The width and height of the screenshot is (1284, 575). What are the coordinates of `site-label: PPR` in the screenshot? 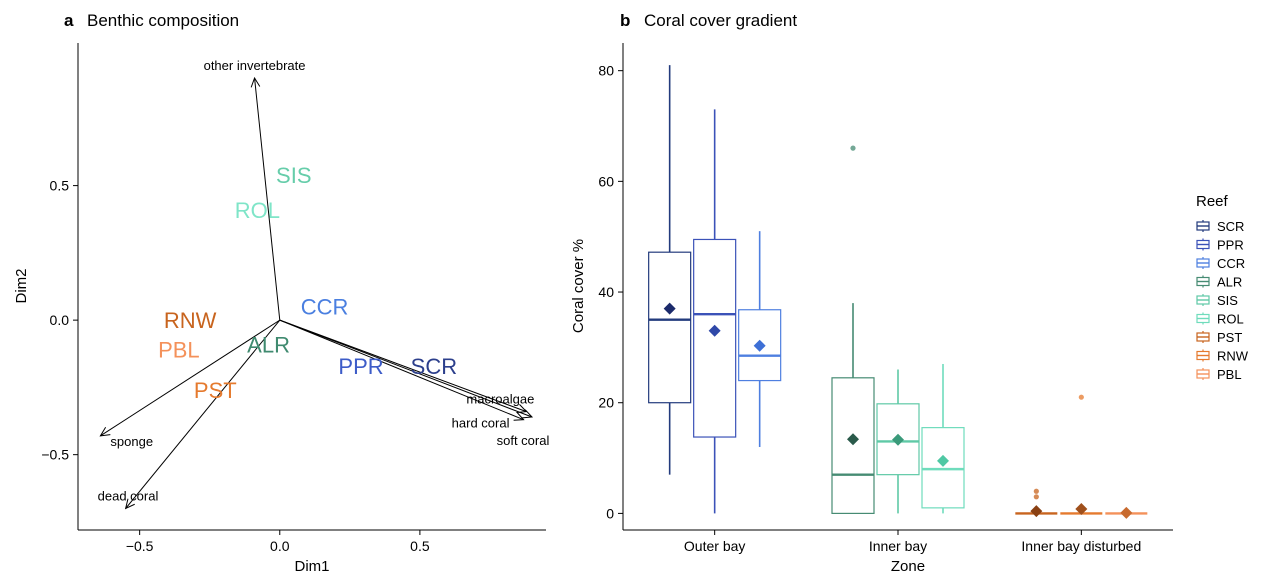 It's located at (360, 366).